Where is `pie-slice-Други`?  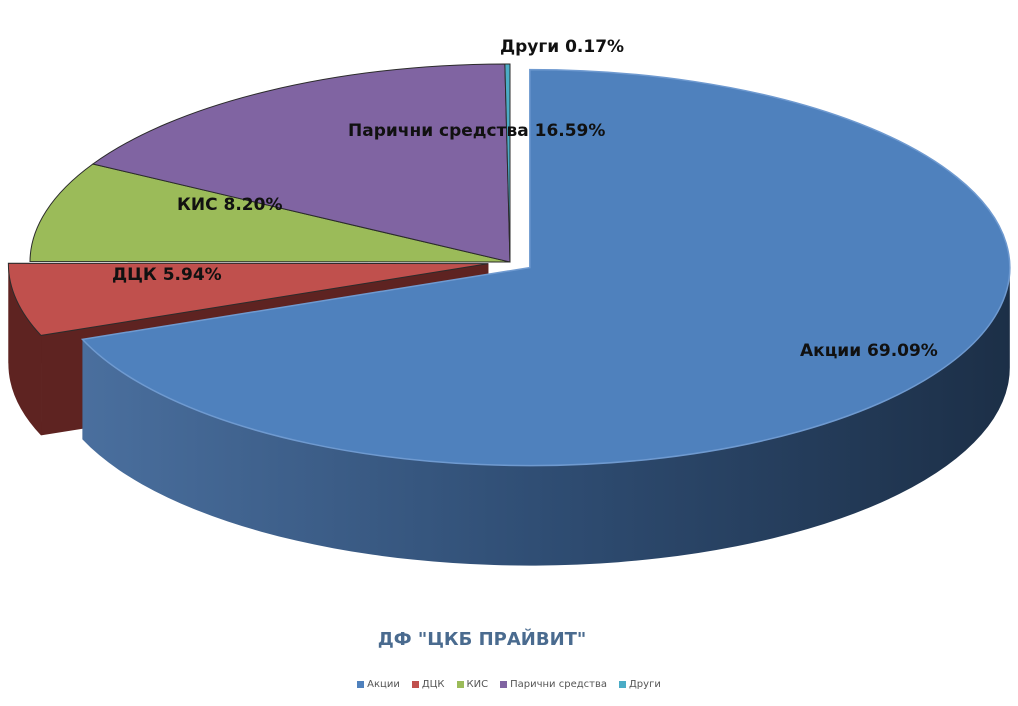
pie-slice-Други is located at coordinates (507, 163).